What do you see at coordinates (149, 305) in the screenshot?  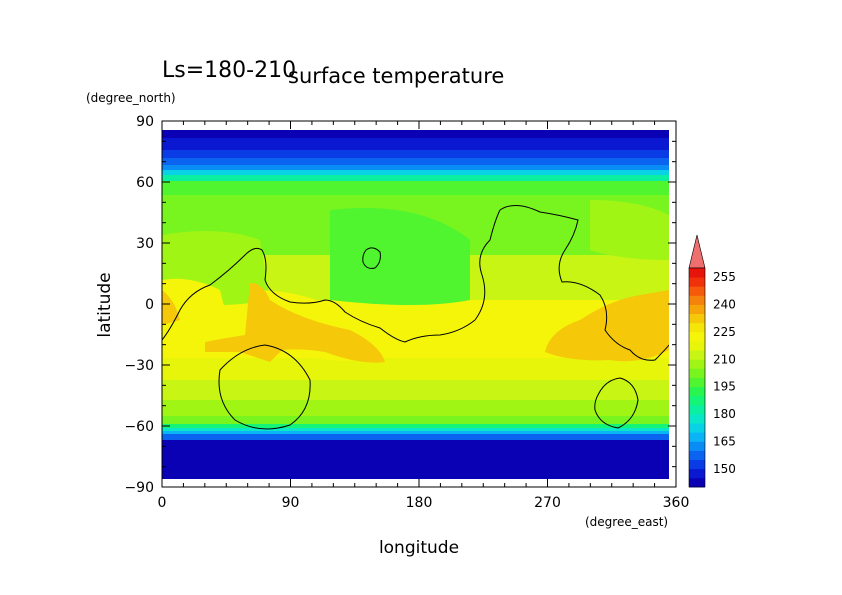 I see `y-tick-label: 0` at bounding box center [149, 305].